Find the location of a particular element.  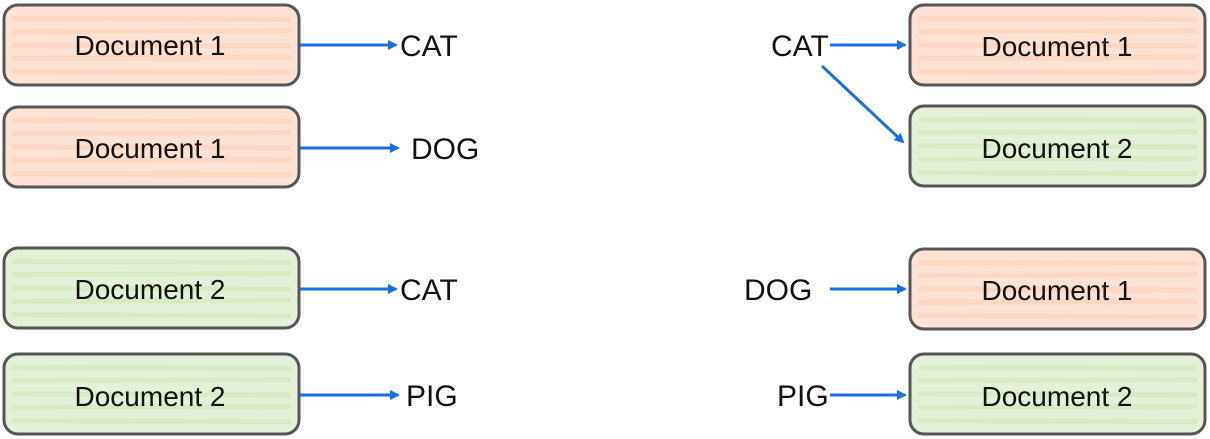

left-row: Document 2 CAT is located at coordinates (230, 288).